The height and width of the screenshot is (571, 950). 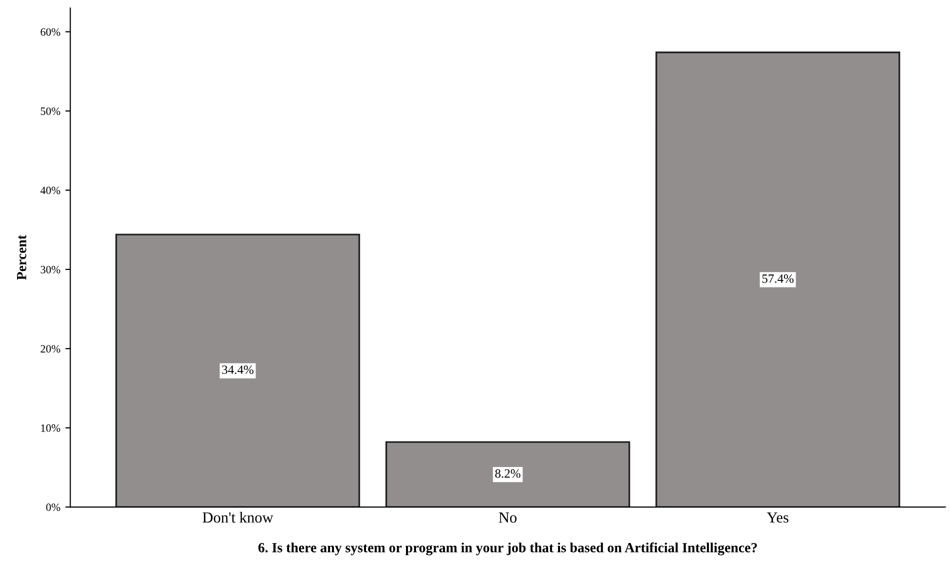 What do you see at coordinates (507, 517) in the screenshot?
I see `x-tick-label: No` at bounding box center [507, 517].